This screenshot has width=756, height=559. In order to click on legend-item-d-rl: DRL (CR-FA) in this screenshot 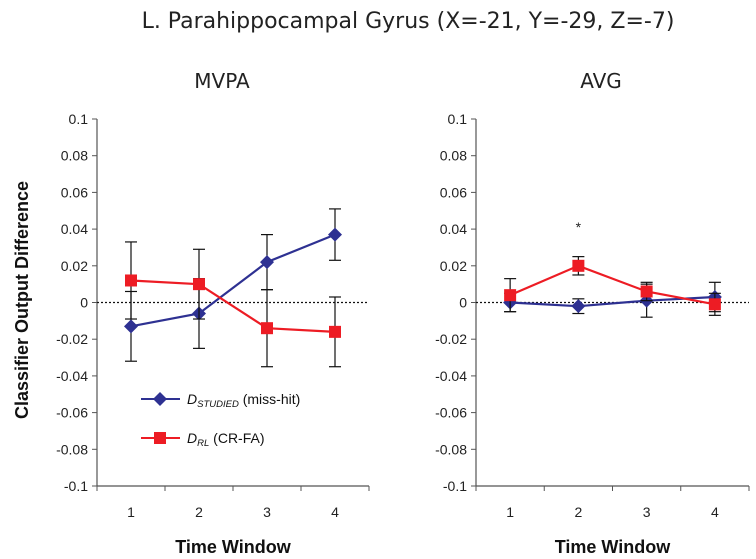, I will do `click(203, 439)`.